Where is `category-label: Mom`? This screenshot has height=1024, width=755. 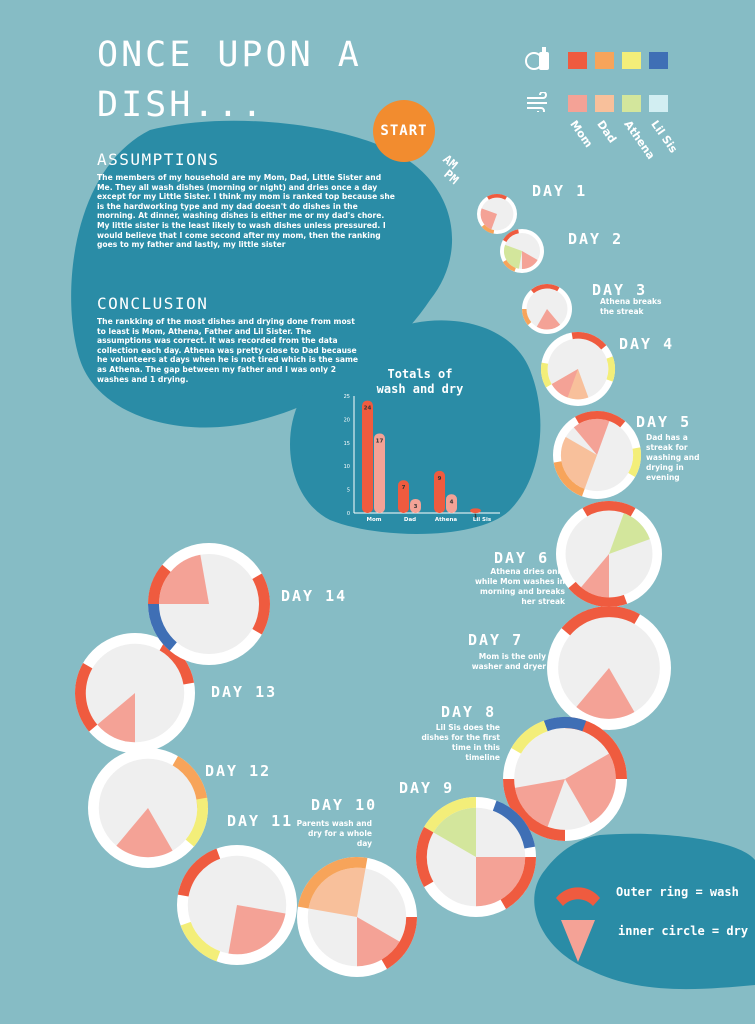 category-label: Mom is located at coordinates (374, 520).